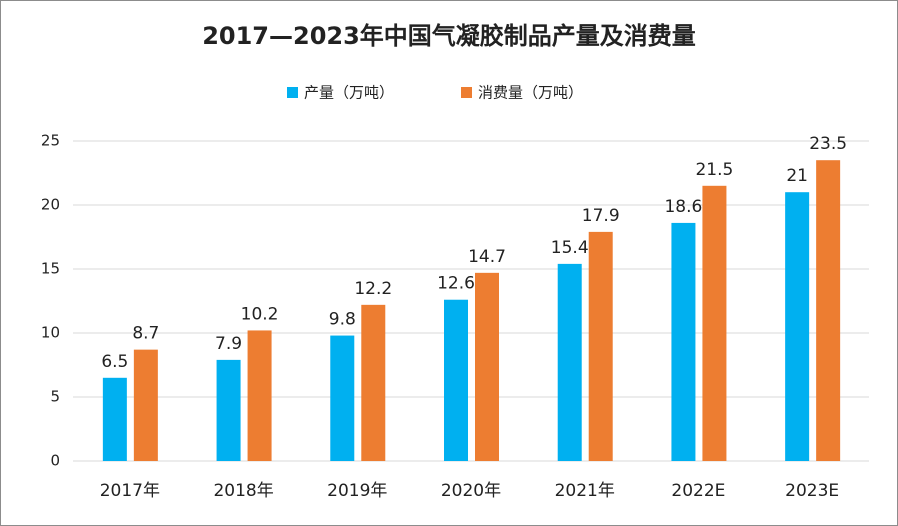 The width and height of the screenshot is (898, 526). What do you see at coordinates (683, 207) in the screenshot?
I see `data-label: 18.6` at bounding box center [683, 207].